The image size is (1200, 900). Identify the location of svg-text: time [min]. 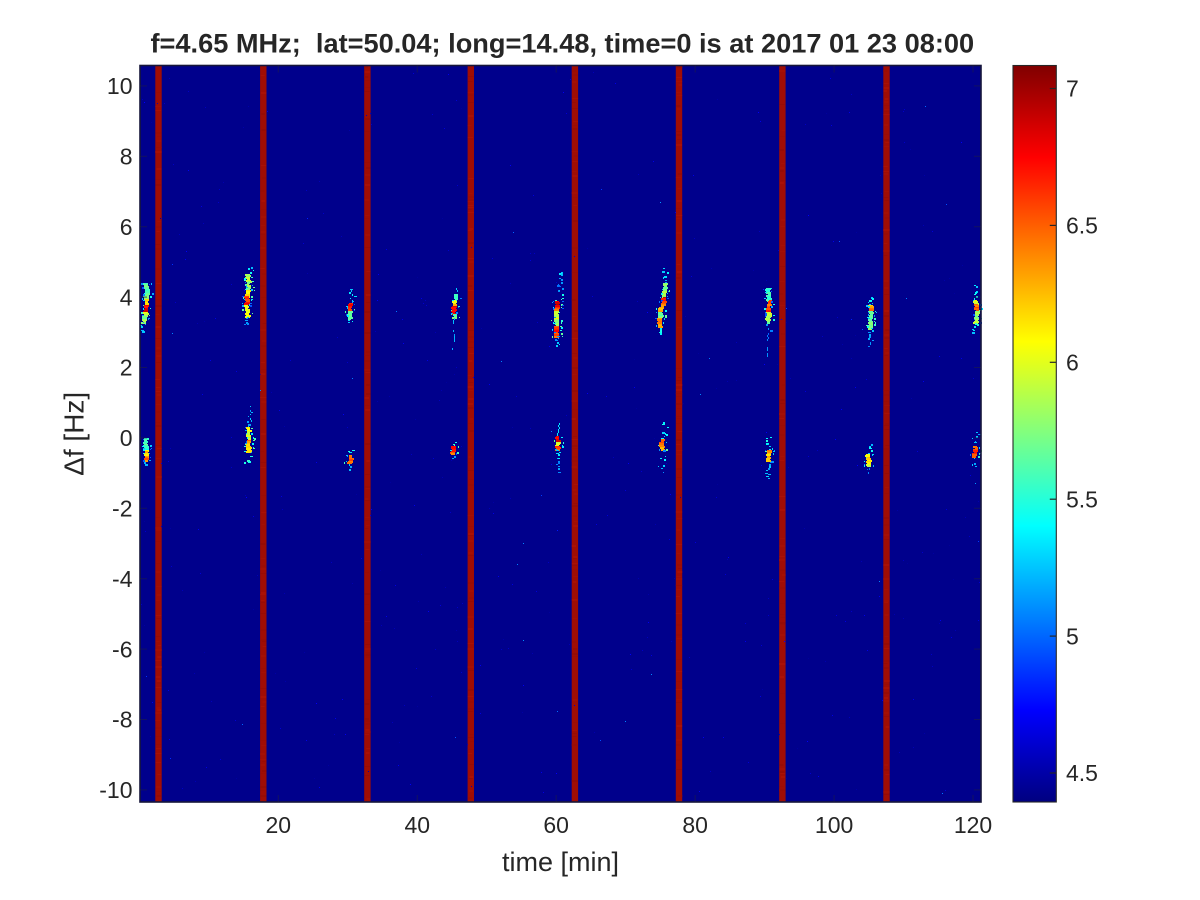
(560, 862).